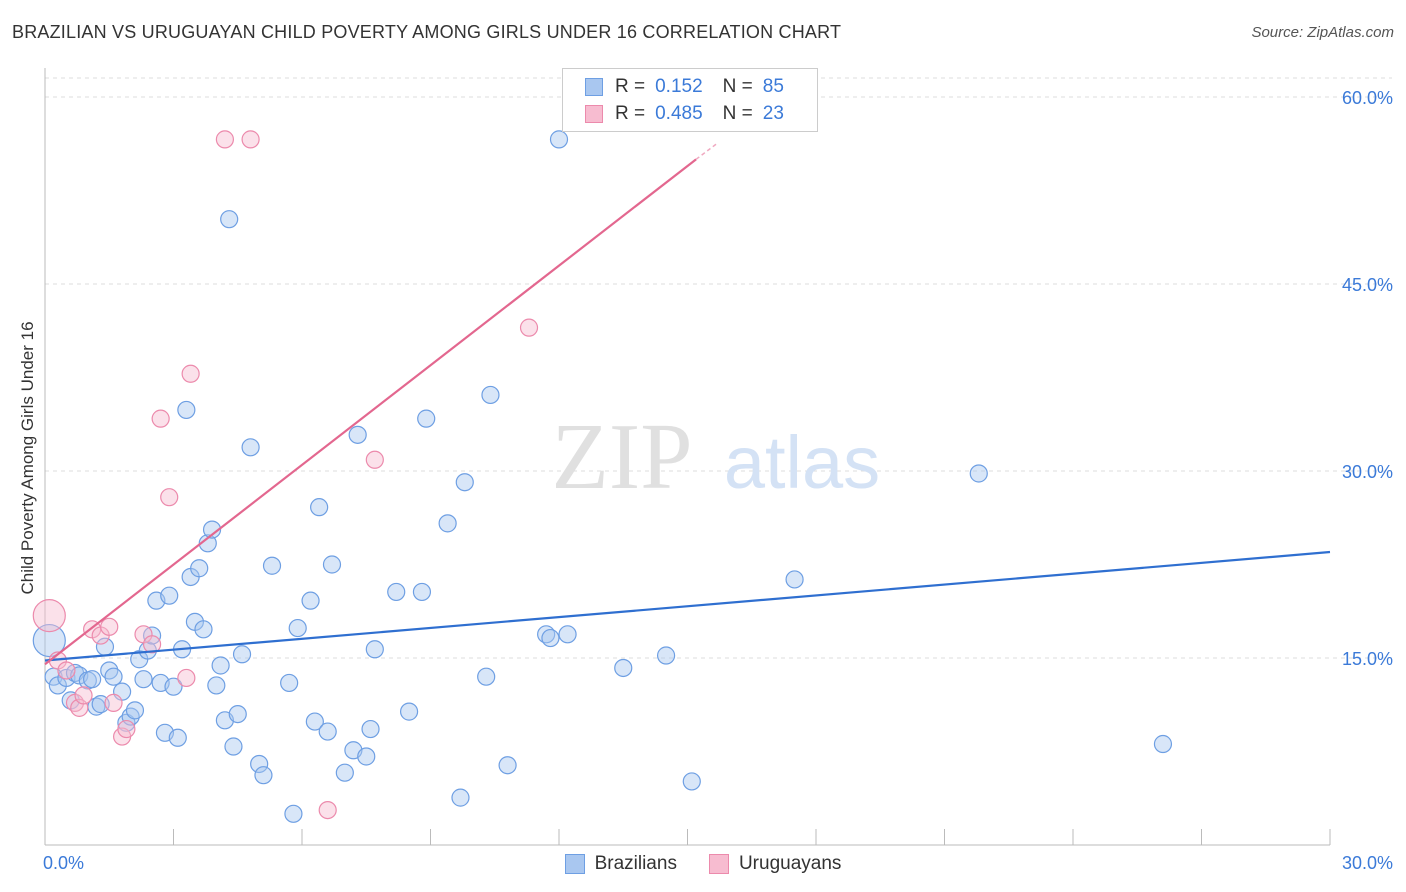 Image resolution: width=1406 pixels, height=892 pixels. I want to click on r-value: 0.152, so click(679, 86).